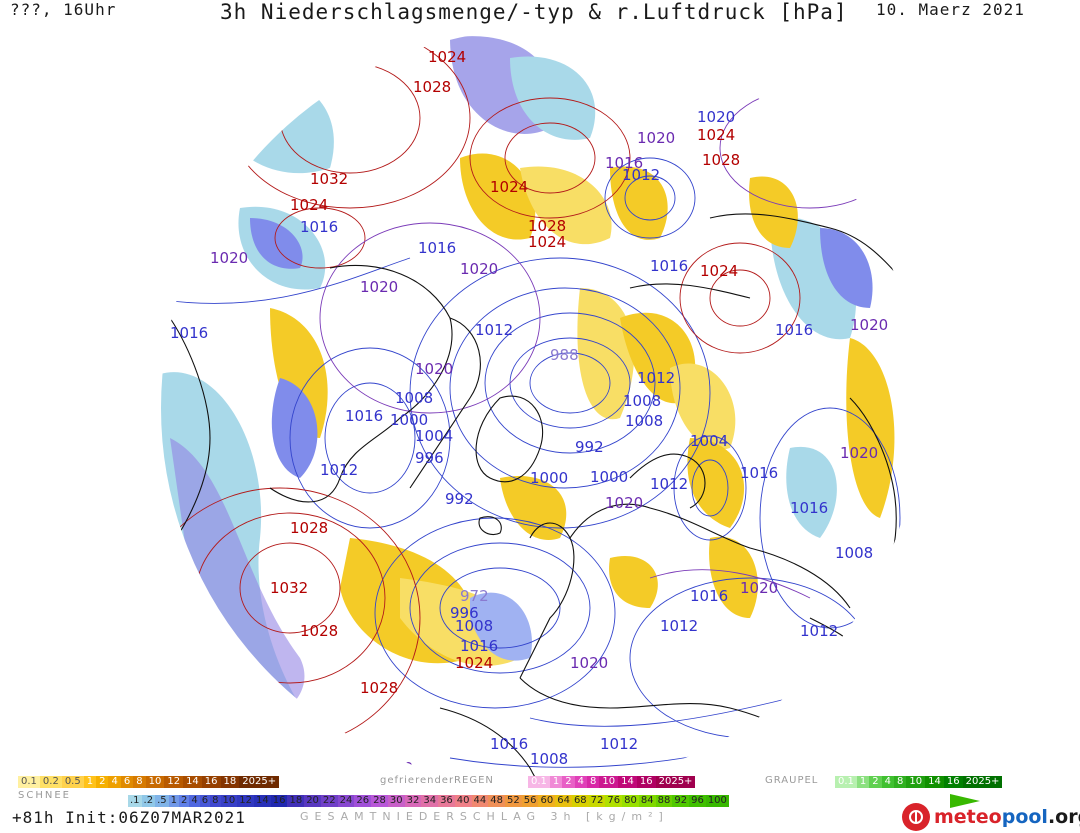 This screenshot has width=1080, height=833. Describe the element at coordinates (968, 817) in the screenshot. I see `brand-main: meteo` at that location.